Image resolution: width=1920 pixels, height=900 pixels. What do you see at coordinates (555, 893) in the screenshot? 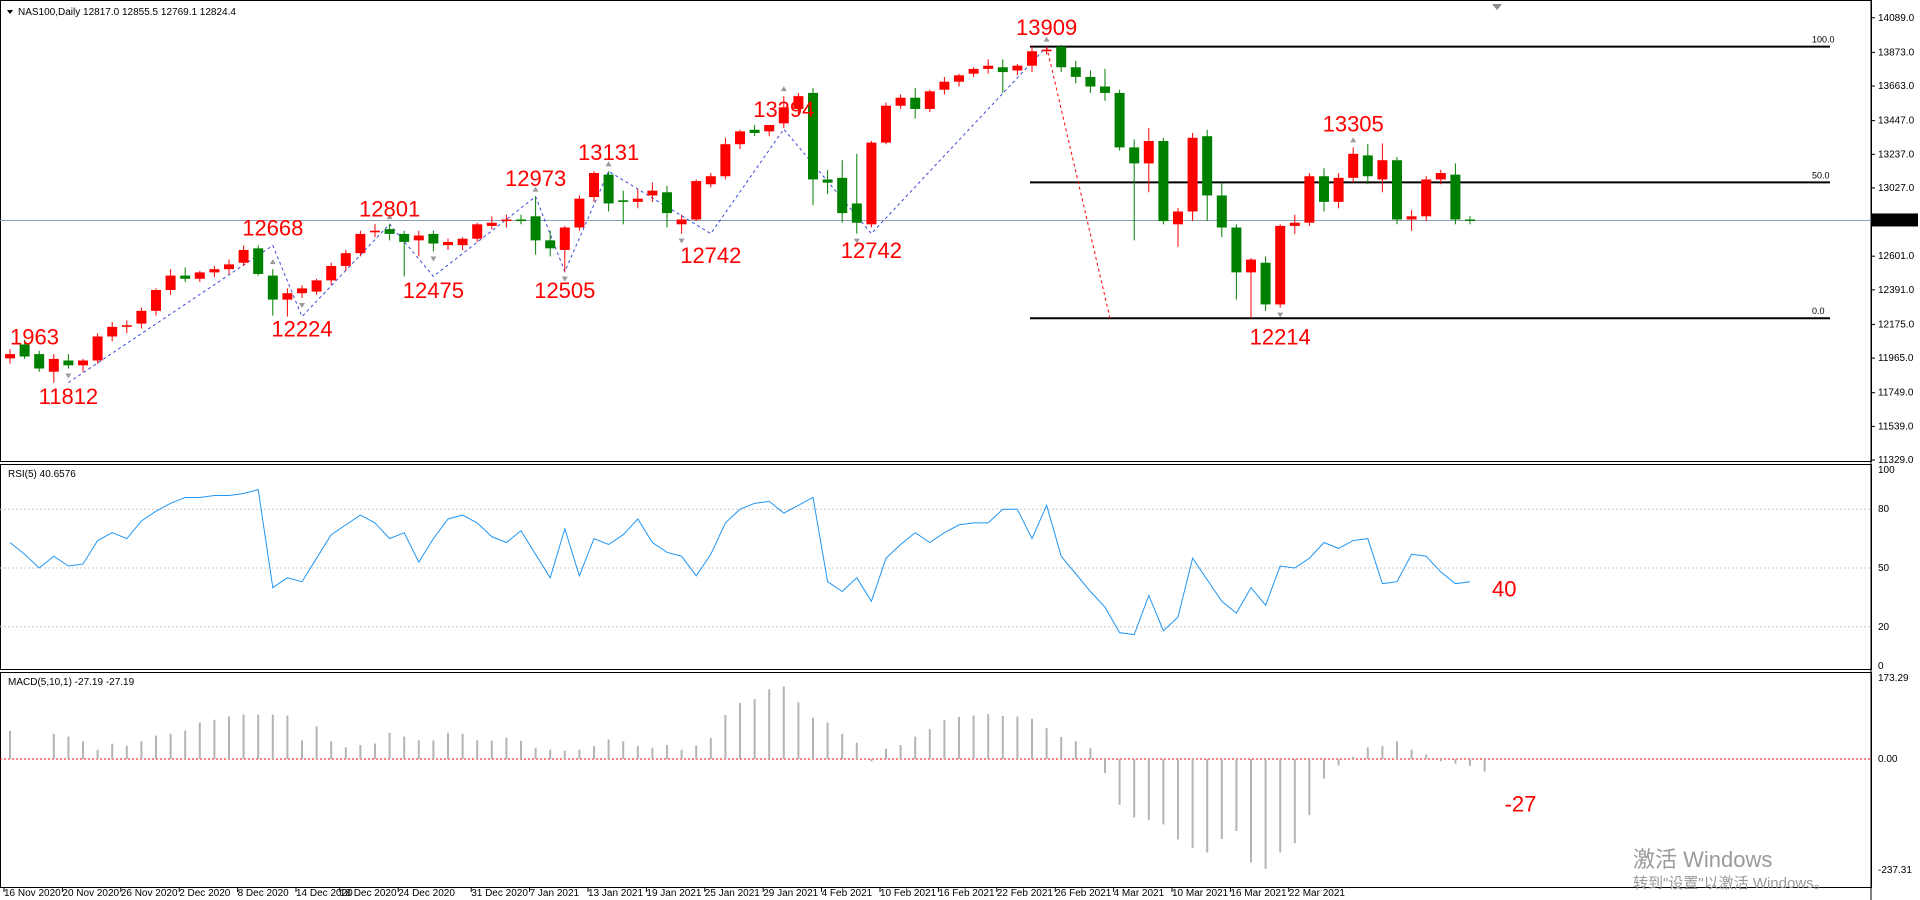
I see `date-label: 7 Jan 2021` at bounding box center [555, 893].